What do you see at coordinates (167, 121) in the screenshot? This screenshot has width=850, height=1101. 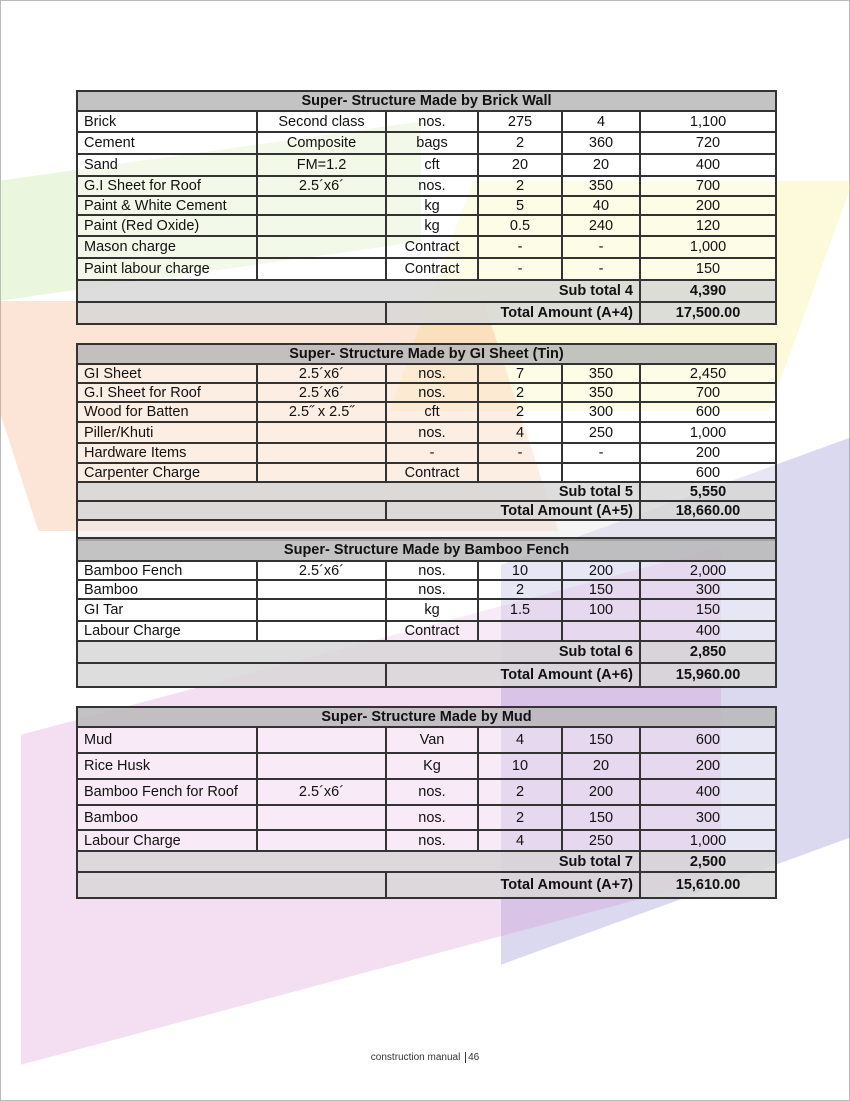 I see `item-cell: Brick` at bounding box center [167, 121].